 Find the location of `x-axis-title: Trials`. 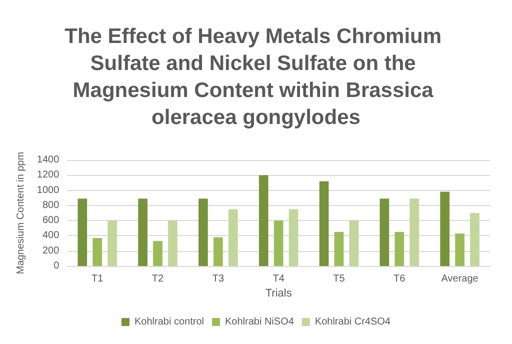

x-axis-title: Trials is located at coordinates (278, 294).